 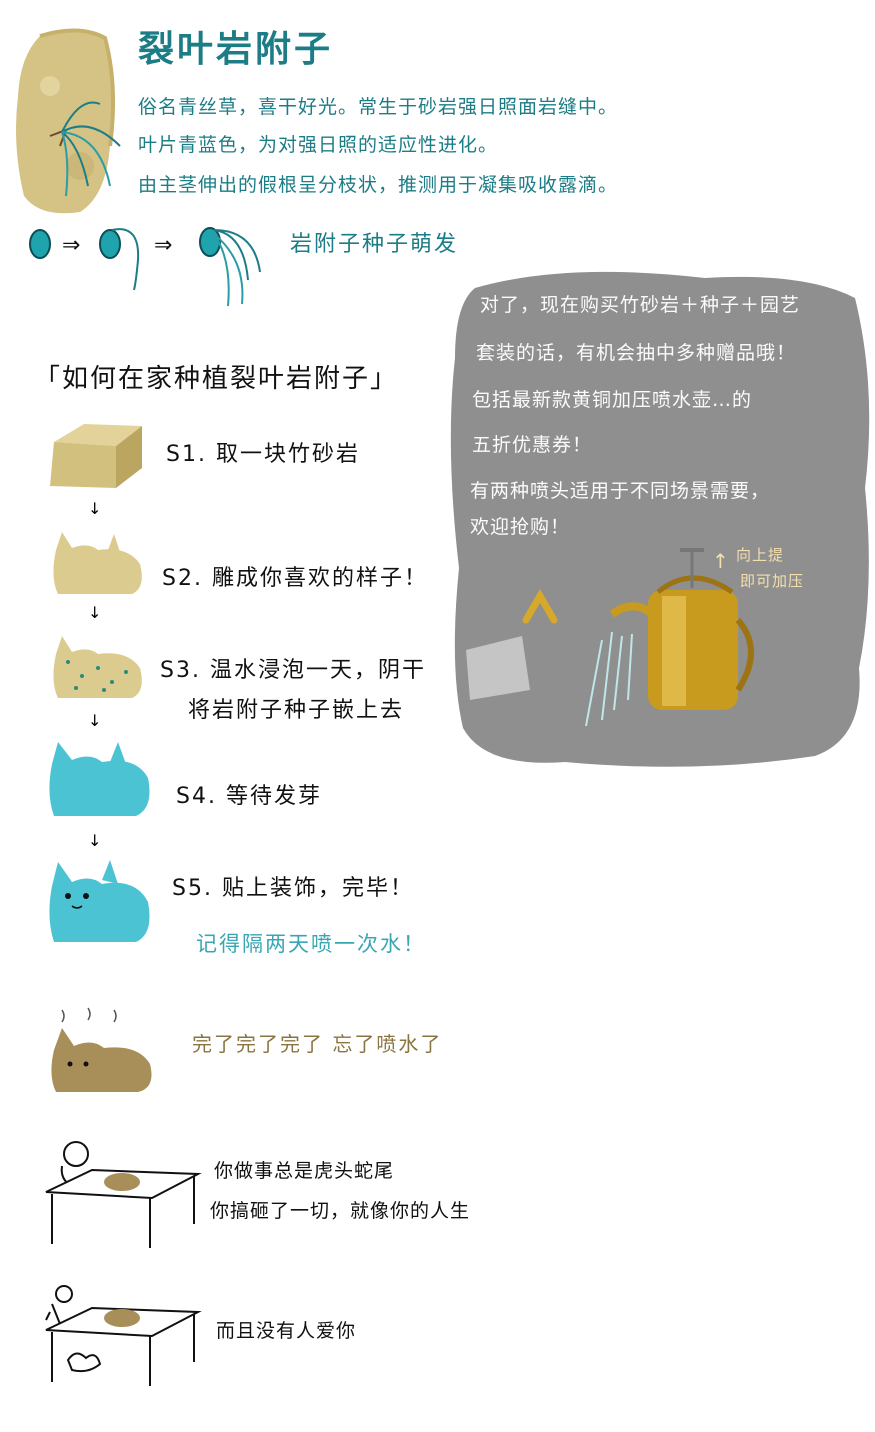 I want to click on withered-cat-moss, so click(x=101, y=1049).